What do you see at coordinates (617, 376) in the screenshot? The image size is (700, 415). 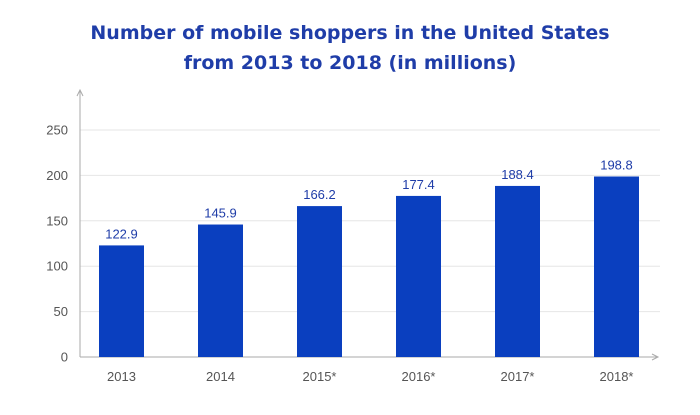 I see `x-tick-label: 2018*` at bounding box center [617, 376].